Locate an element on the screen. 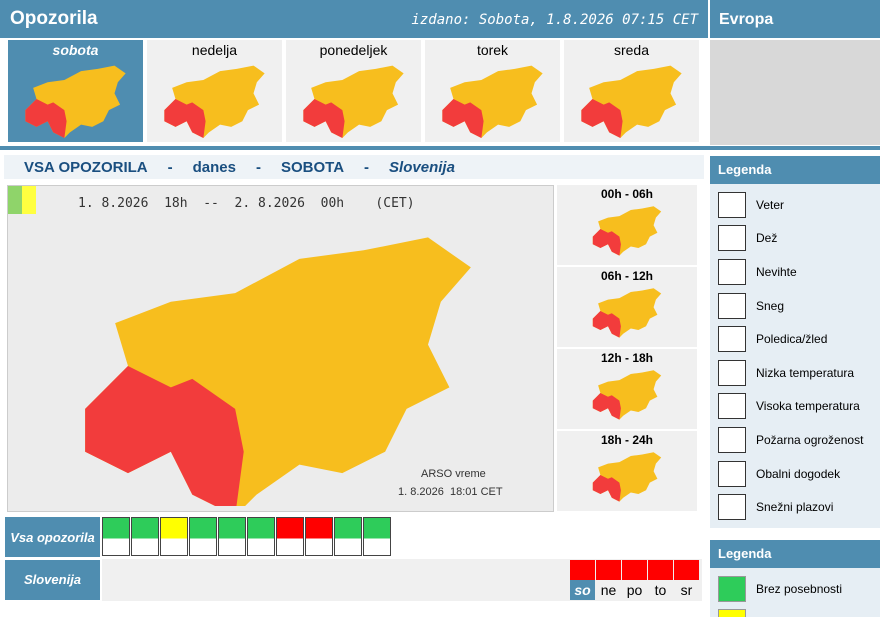 This screenshot has height=617, width=896. period-label: 06h - 12h is located at coordinates (627, 276).